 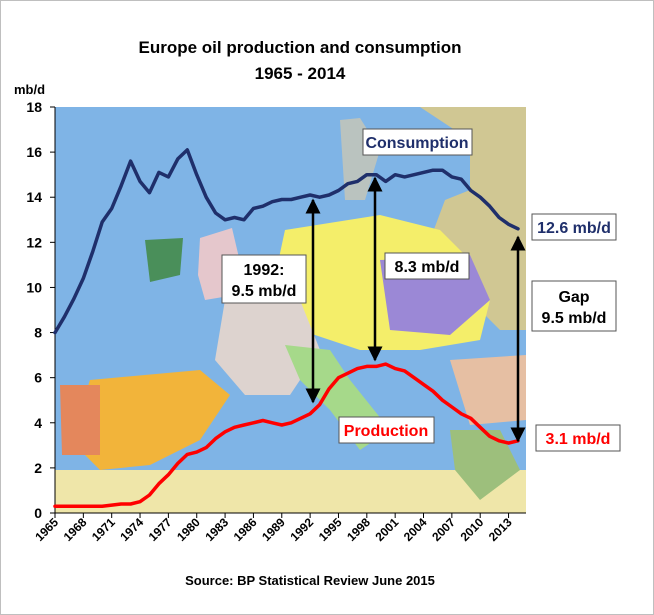 What do you see at coordinates (472, 529) in the screenshot?
I see `x-tick-label: 2010` at bounding box center [472, 529].